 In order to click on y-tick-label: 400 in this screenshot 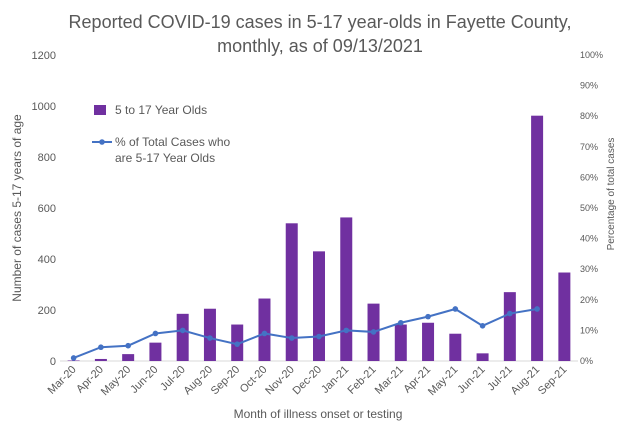, I will do `click(47, 260)`.